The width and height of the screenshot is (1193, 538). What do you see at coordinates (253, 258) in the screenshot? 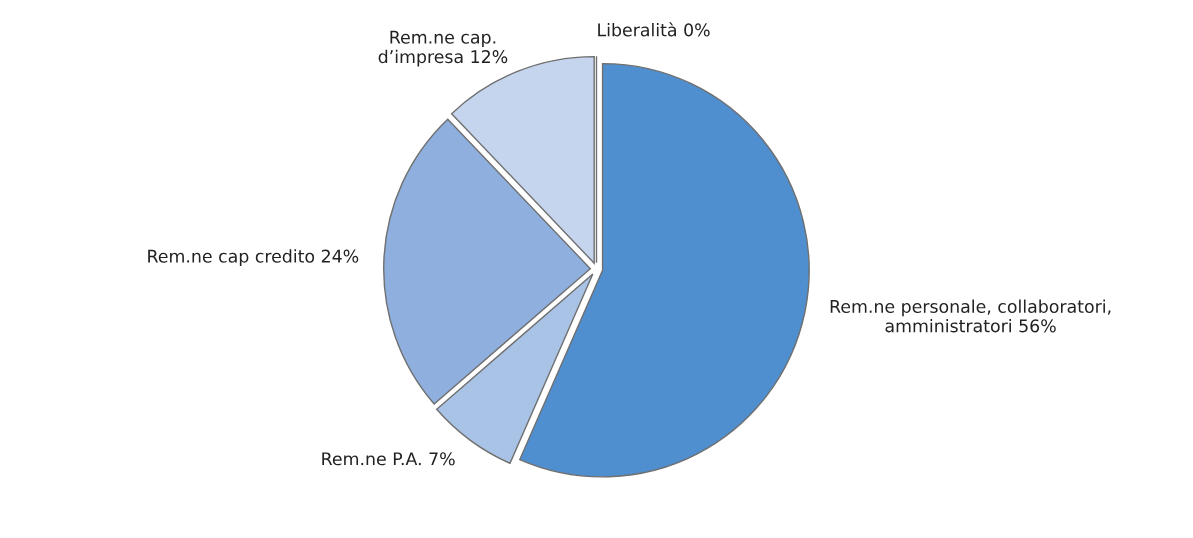
I see `slice-label: Rem.ne cap credito 24%` at bounding box center [253, 258].